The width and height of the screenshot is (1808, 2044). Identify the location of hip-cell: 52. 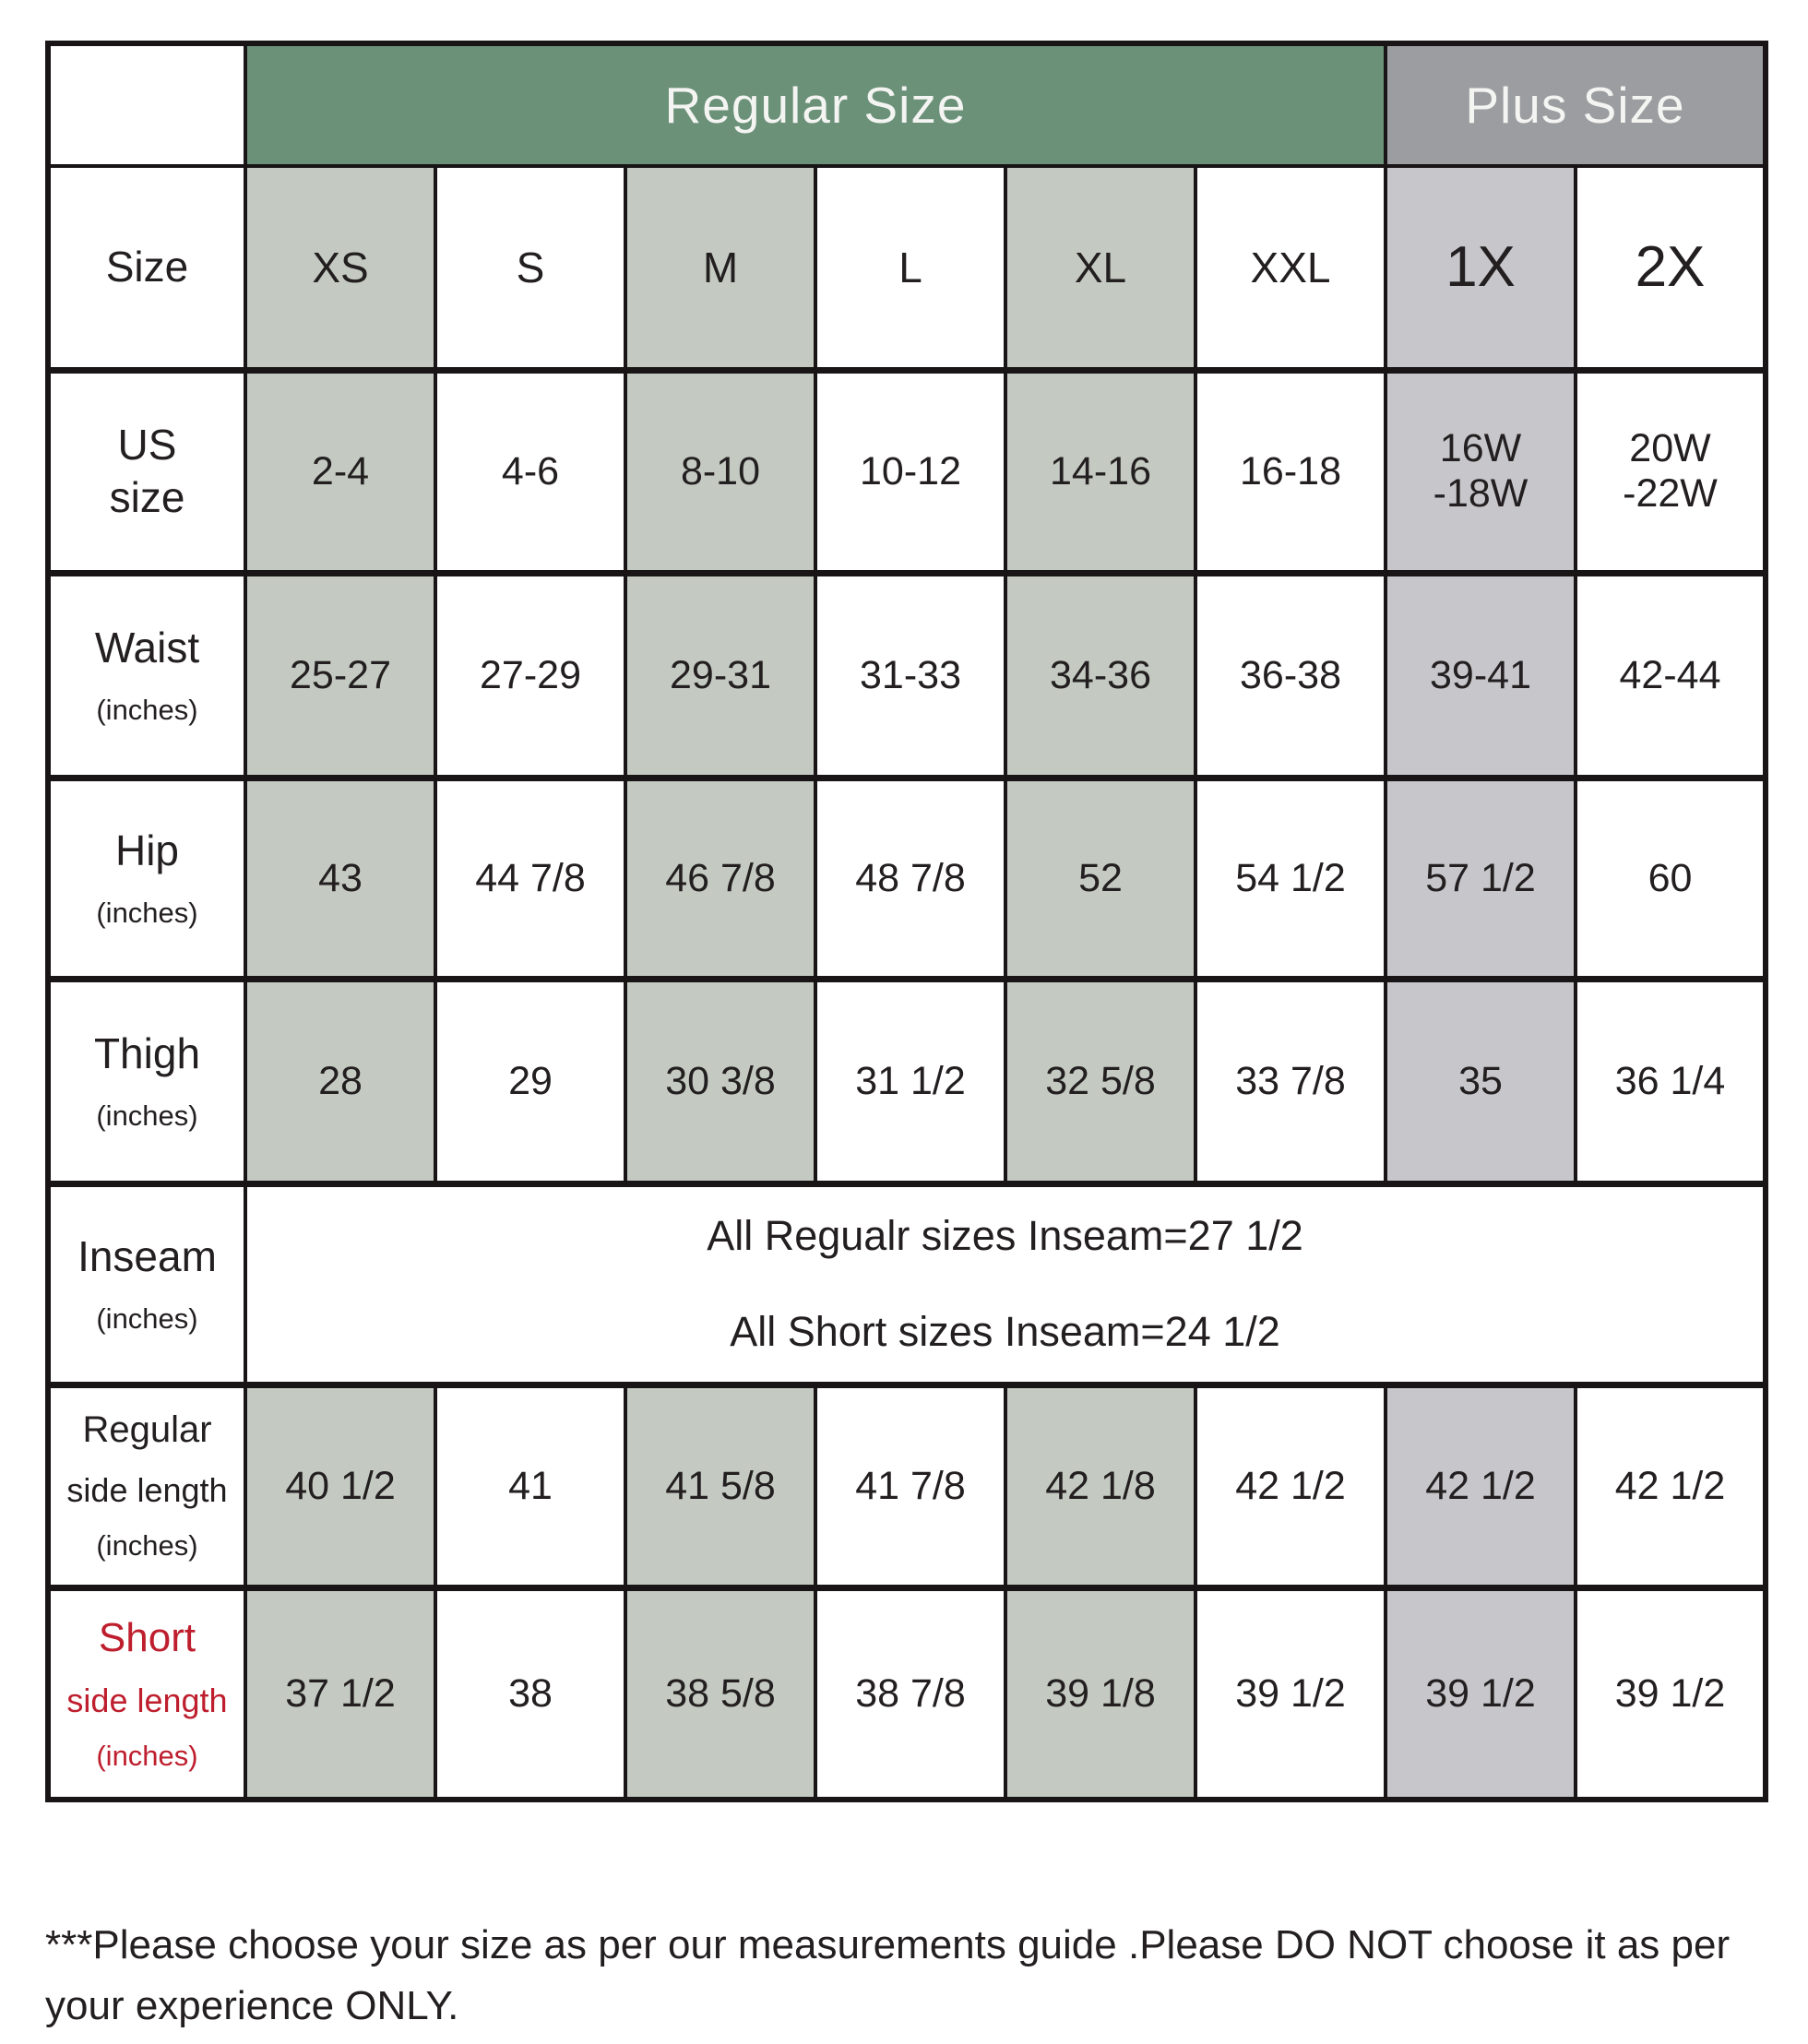
(1100, 877).